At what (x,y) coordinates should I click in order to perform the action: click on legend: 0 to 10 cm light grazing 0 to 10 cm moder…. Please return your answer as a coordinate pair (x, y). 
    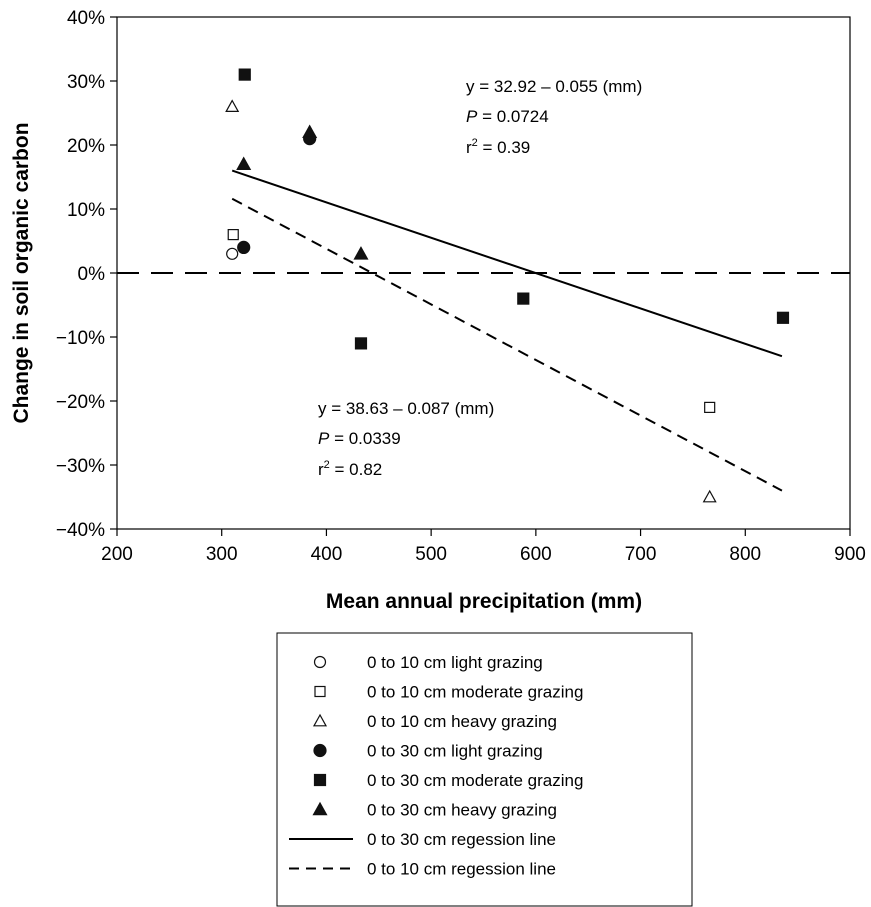
    Looking at the image, I should click on (436, 766).